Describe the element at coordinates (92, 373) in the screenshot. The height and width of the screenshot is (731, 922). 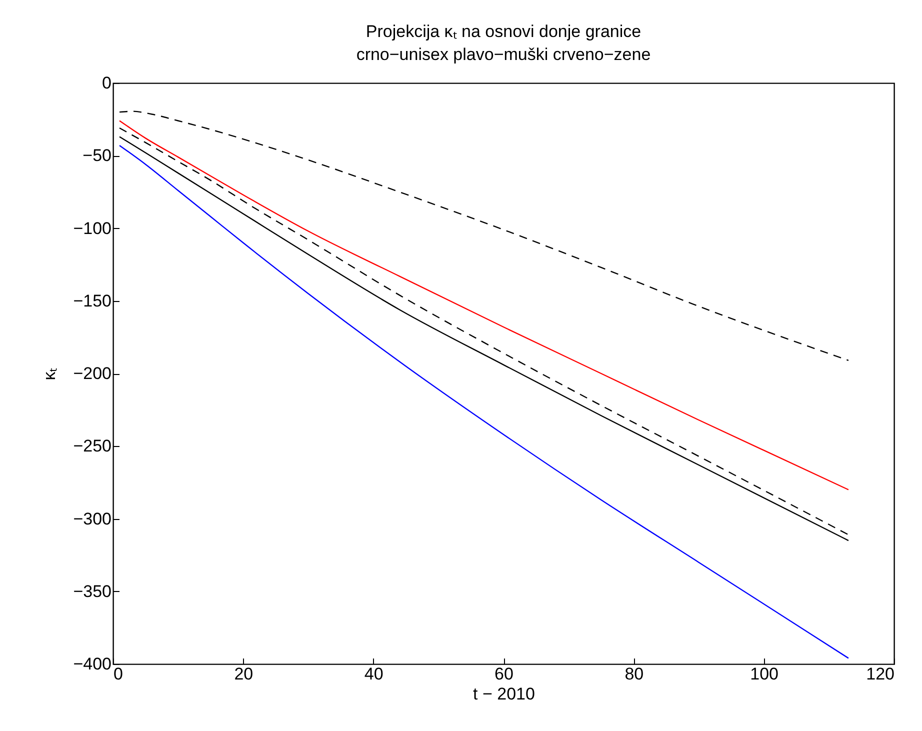
I see `y-tick-label: −200` at that location.